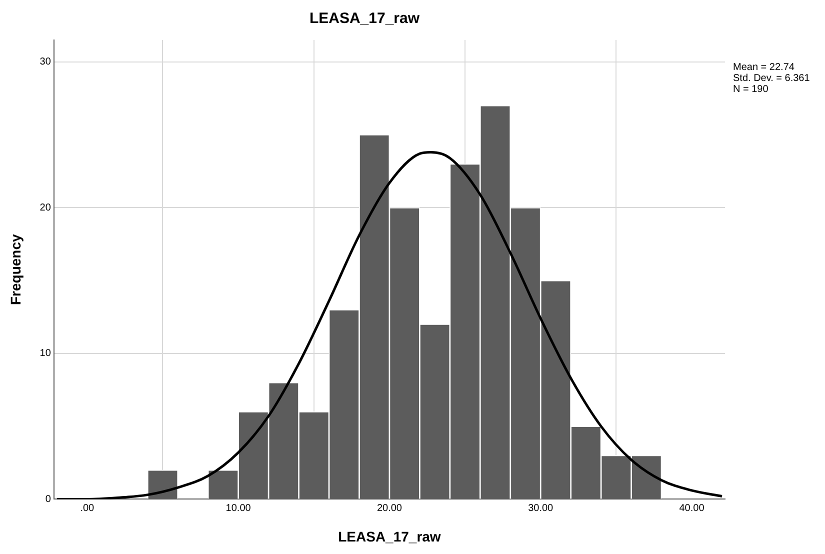  Describe the element at coordinates (692, 508) in the screenshot. I see `x-tick-label: 40.00` at that location.